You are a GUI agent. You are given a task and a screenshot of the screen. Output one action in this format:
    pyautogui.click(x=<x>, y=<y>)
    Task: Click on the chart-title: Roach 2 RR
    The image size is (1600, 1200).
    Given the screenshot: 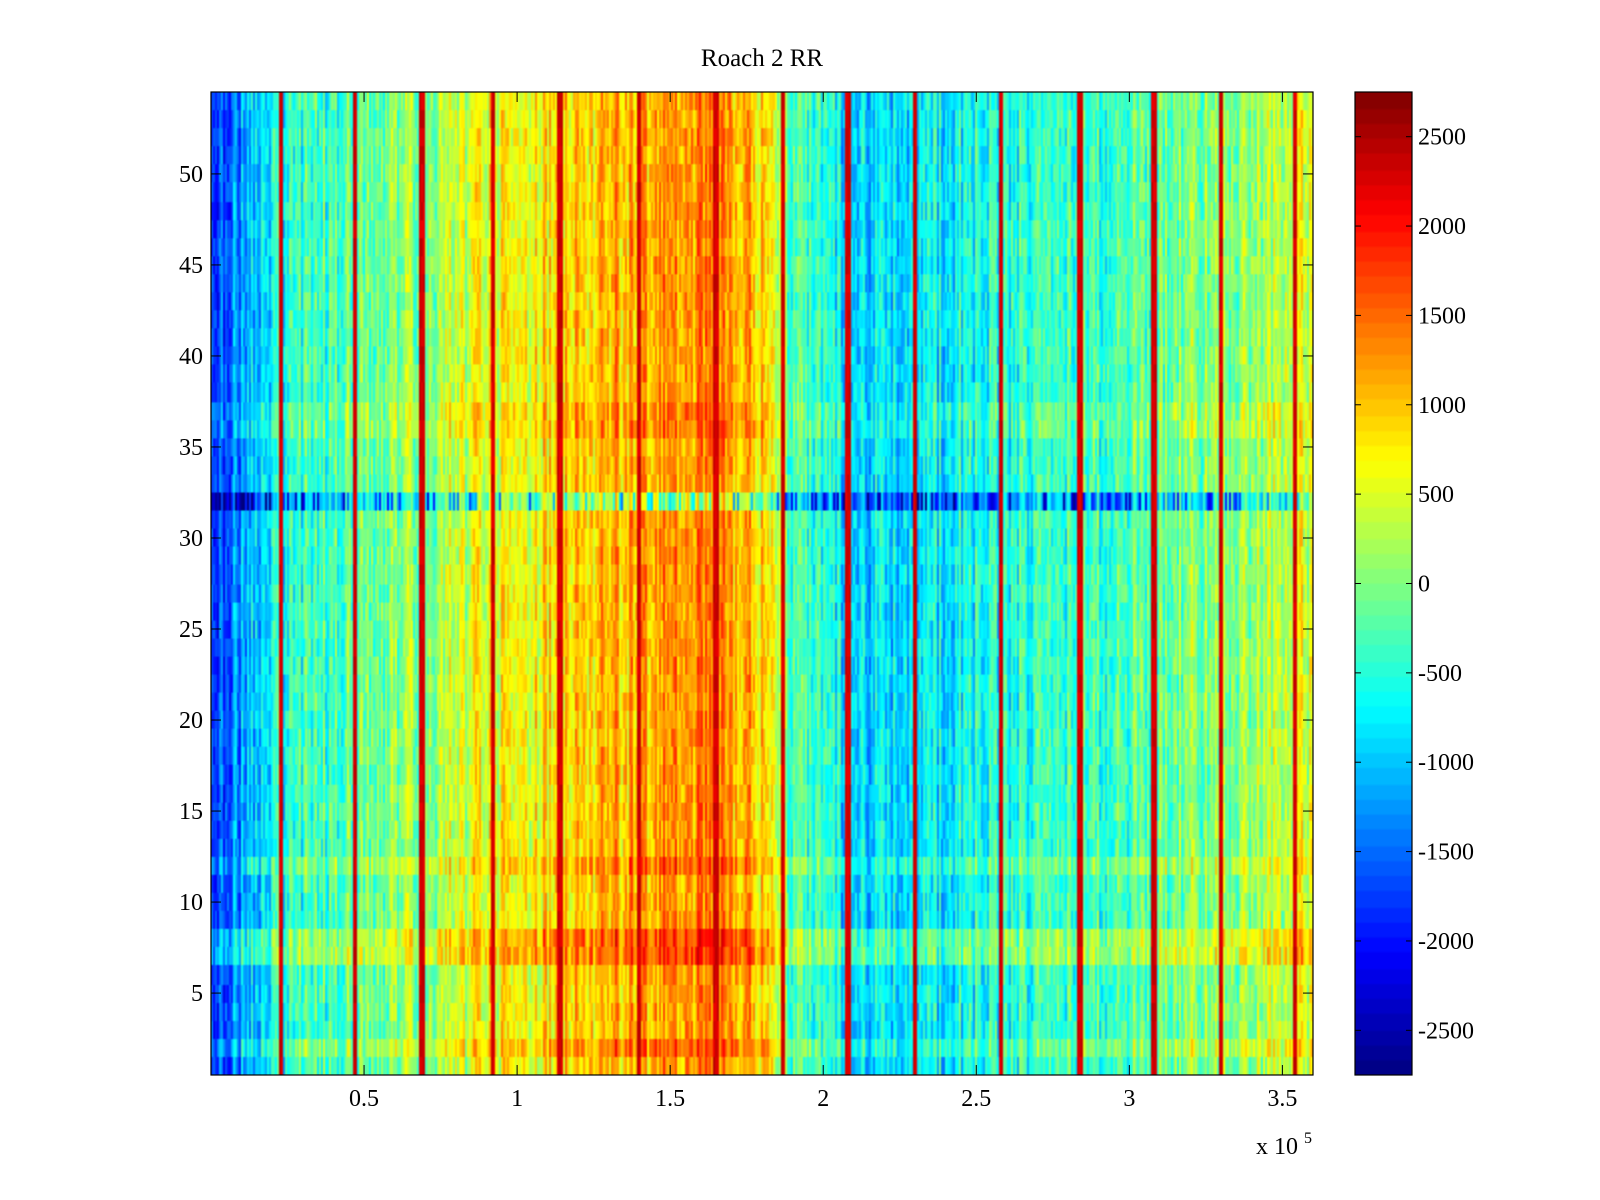 What is the action you would take?
    pyautogui.click(x=762, y=58)
    